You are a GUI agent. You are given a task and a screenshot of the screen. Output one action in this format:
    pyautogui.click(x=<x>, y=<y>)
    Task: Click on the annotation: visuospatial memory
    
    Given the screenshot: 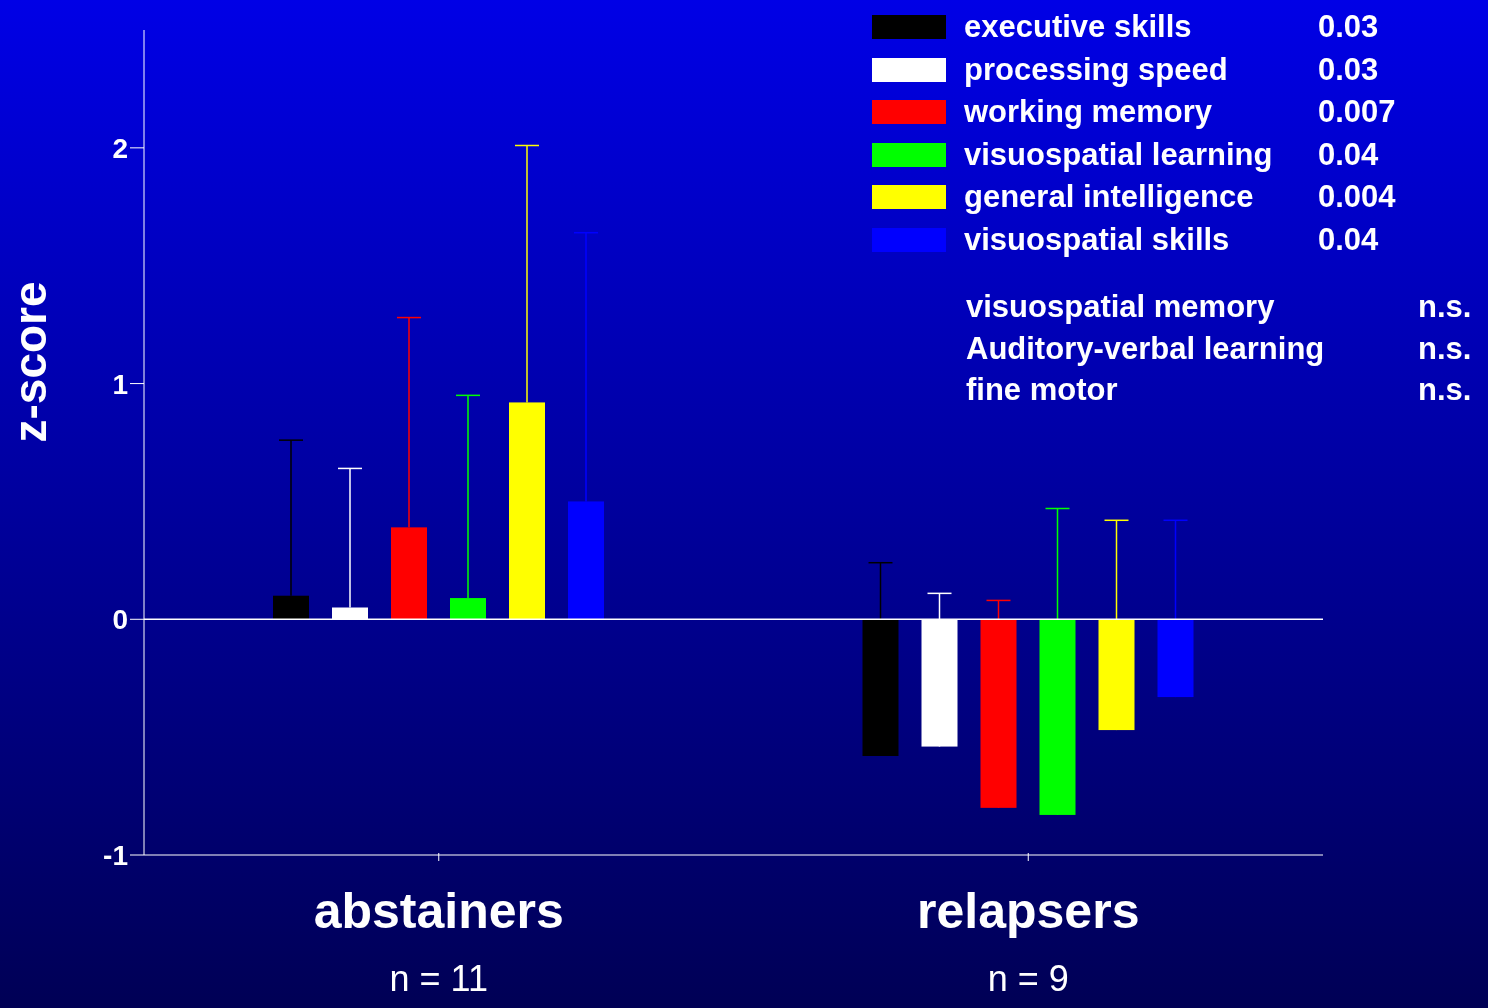 What is the action you would take?
    pyautogui.click(x=1121, y=307)
    